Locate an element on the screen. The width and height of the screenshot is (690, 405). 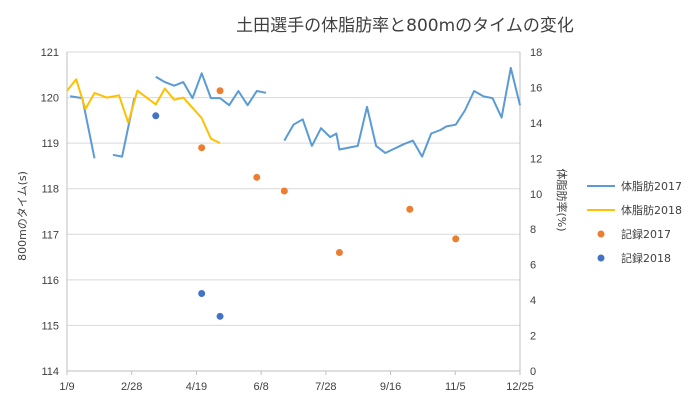
x-tick-label: 11/5 is located at coordinates (455, 387).